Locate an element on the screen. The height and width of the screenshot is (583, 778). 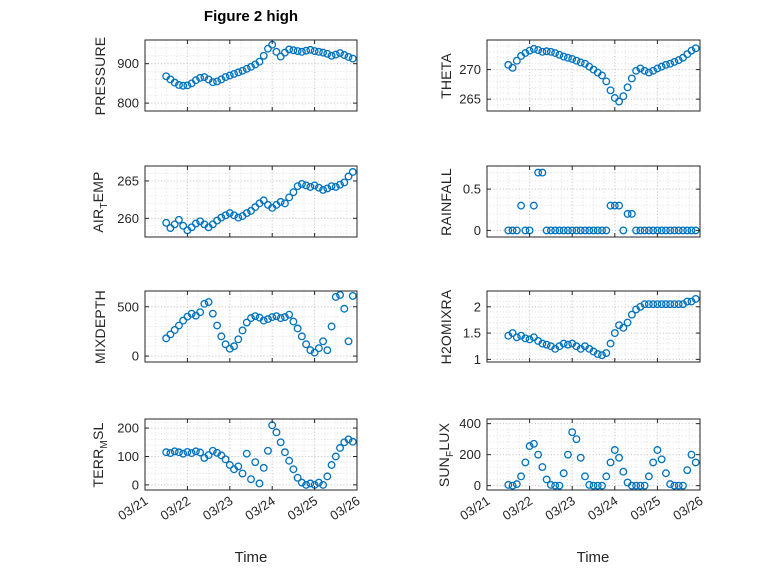
y-tick-label: 100 is located at coordinates (128, 456).